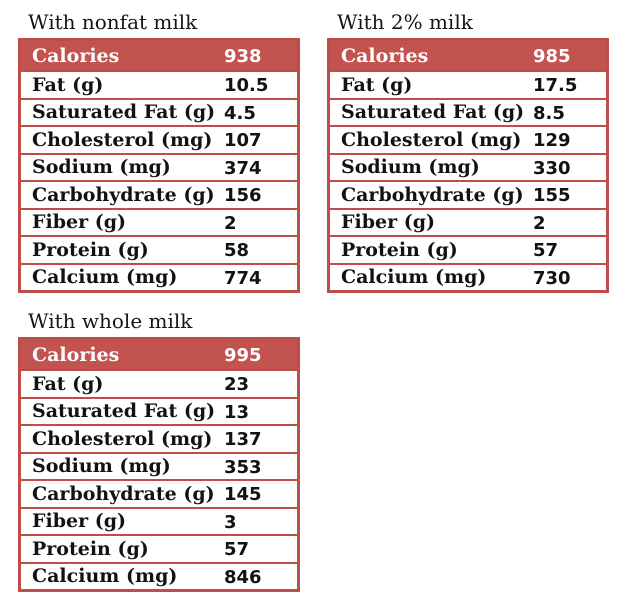 This screenshot has width=629, height=596. What do you see at coordinates (549, 113) in the screenshot?
I see `row-value: 8.5` at bounding box center [549, 113].